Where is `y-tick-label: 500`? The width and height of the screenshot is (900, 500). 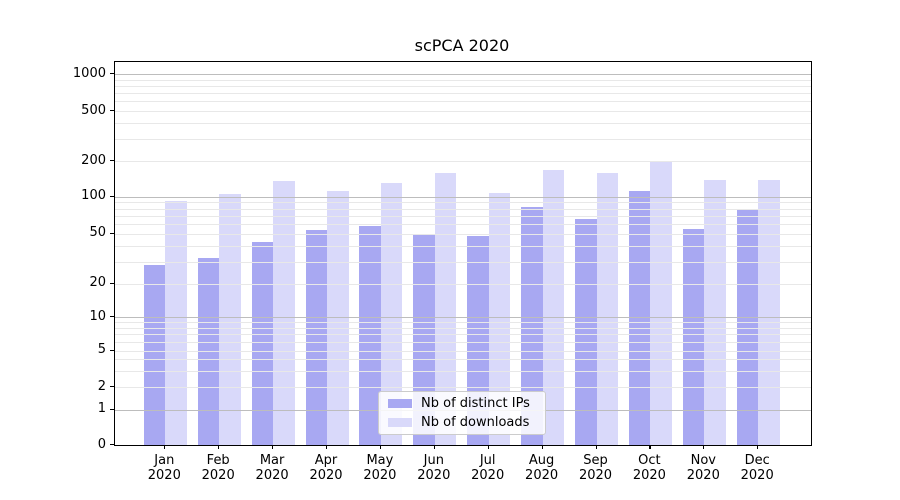 y-tick-label: 500 is located at coordinates (93, 110).